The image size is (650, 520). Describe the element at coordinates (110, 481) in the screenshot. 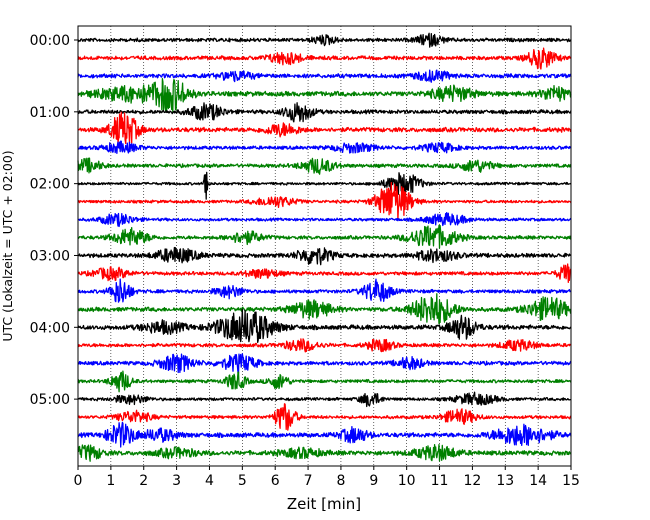

I see `x-tick-label: 1` at that location.